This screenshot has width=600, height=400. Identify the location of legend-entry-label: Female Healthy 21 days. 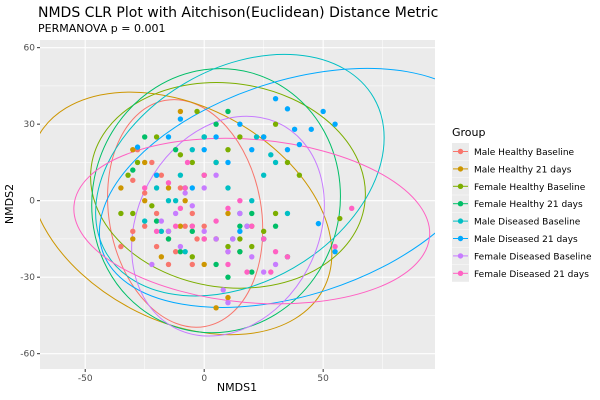
(528, 205).